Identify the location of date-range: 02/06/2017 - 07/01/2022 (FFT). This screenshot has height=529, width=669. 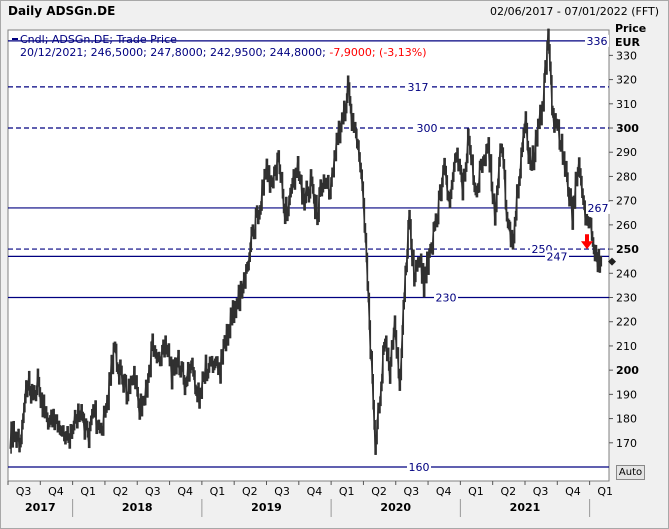
(574, 11).